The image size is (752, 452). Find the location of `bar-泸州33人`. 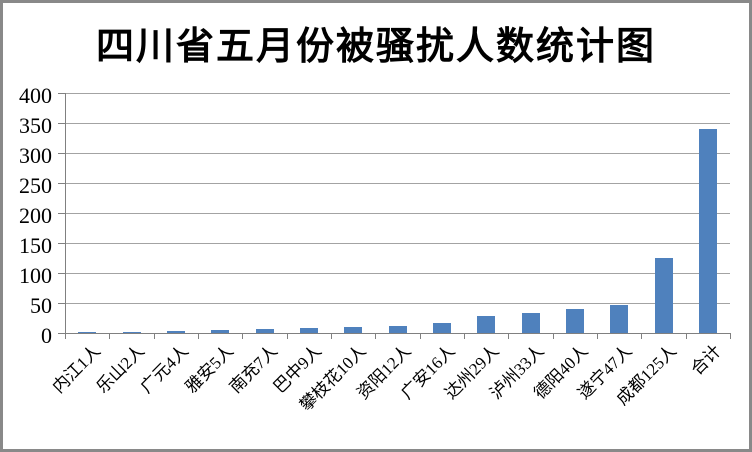

bar-泸州33人 is located at coordinates (530, 323).